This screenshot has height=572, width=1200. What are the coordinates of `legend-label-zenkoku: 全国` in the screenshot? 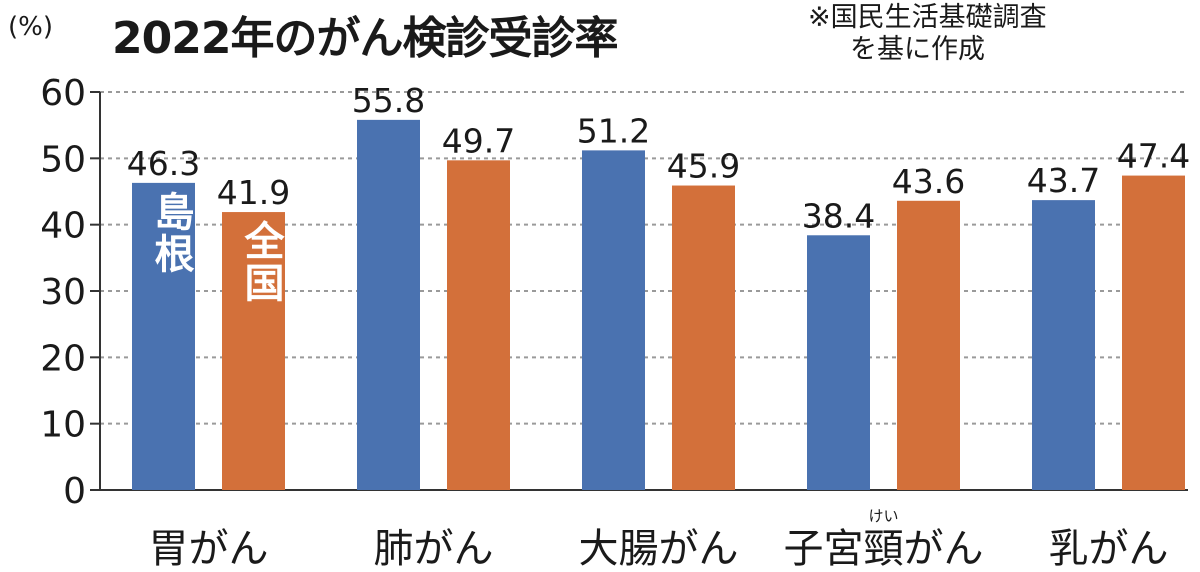 It's located at (260, 262).